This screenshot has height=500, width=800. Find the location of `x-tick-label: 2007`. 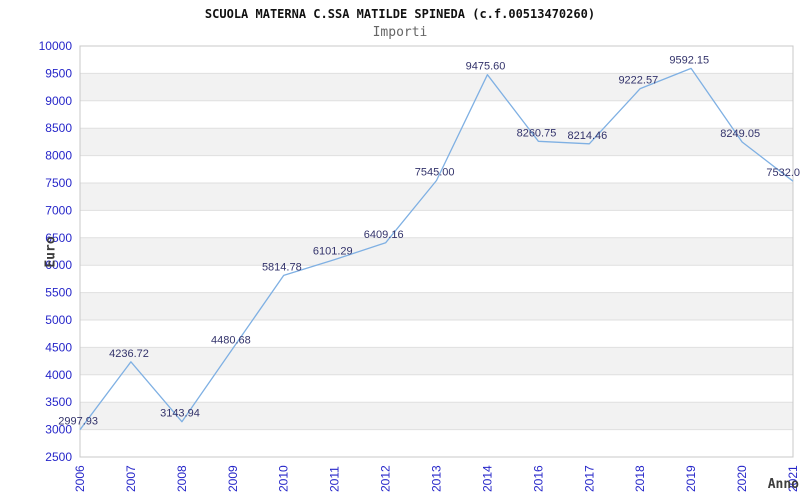

x-tick-label: 2007 is located at coordinates (131, 478).